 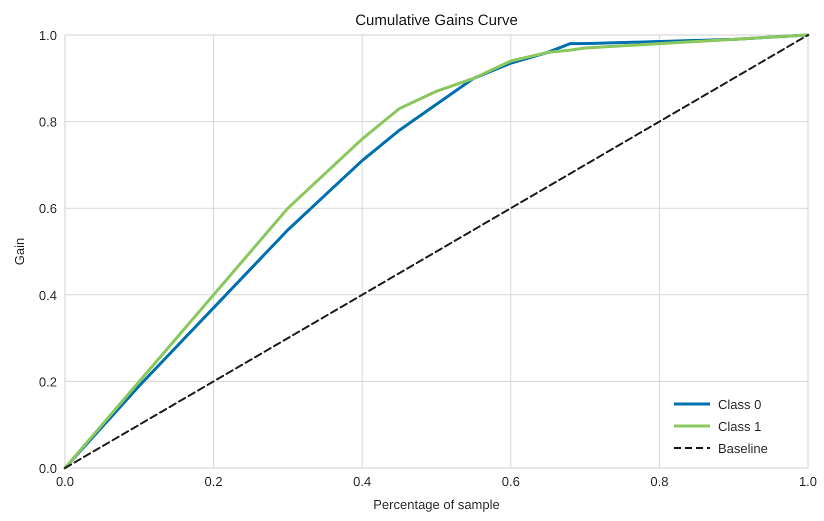 What do you see at coordinates (659, 481) in the screenshot?
I see `x-tick-label: 0.8` at bounding box center [659, 481].